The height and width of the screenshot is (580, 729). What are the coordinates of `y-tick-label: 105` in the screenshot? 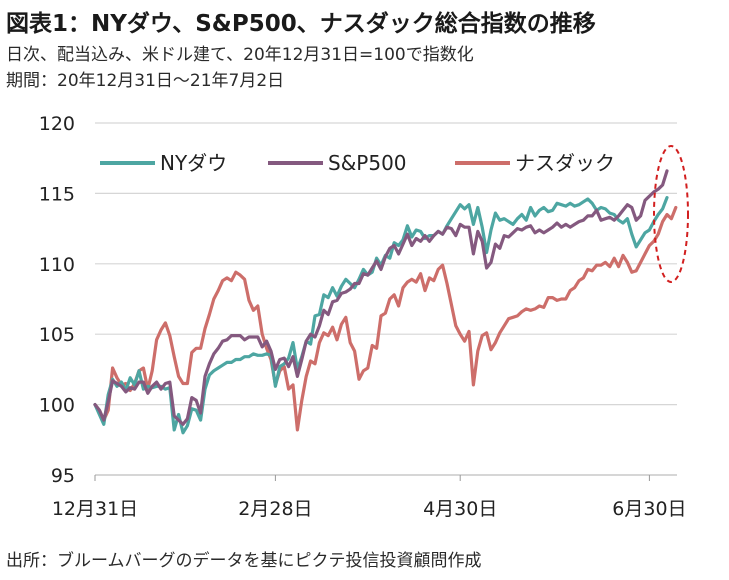 It's located at (57, 335).